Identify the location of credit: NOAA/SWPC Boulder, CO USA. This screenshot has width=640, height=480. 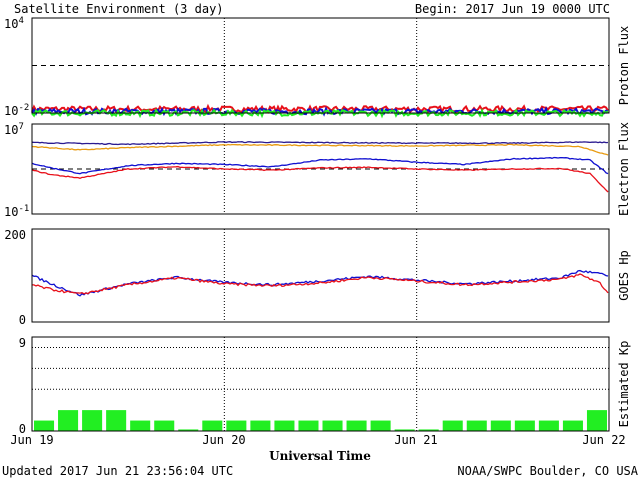
(547, 471).